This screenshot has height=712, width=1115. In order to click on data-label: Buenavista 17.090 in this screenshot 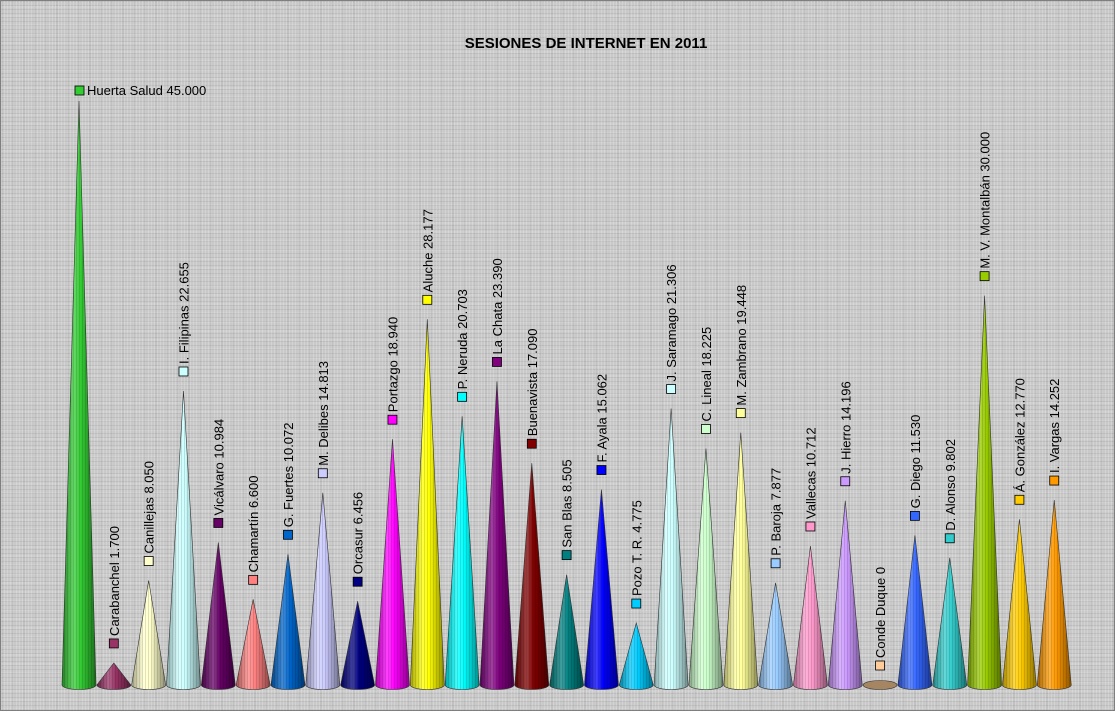, I will do `click(532, 389)`.